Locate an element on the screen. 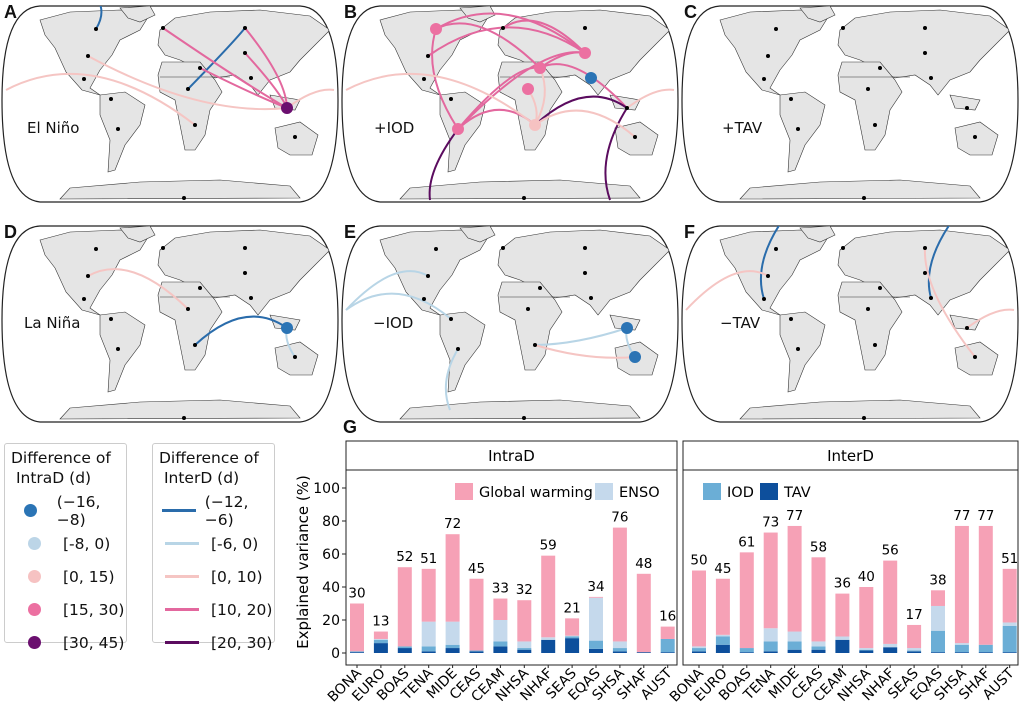  x-tick-label: EURO is located at coordinates (368, 685).